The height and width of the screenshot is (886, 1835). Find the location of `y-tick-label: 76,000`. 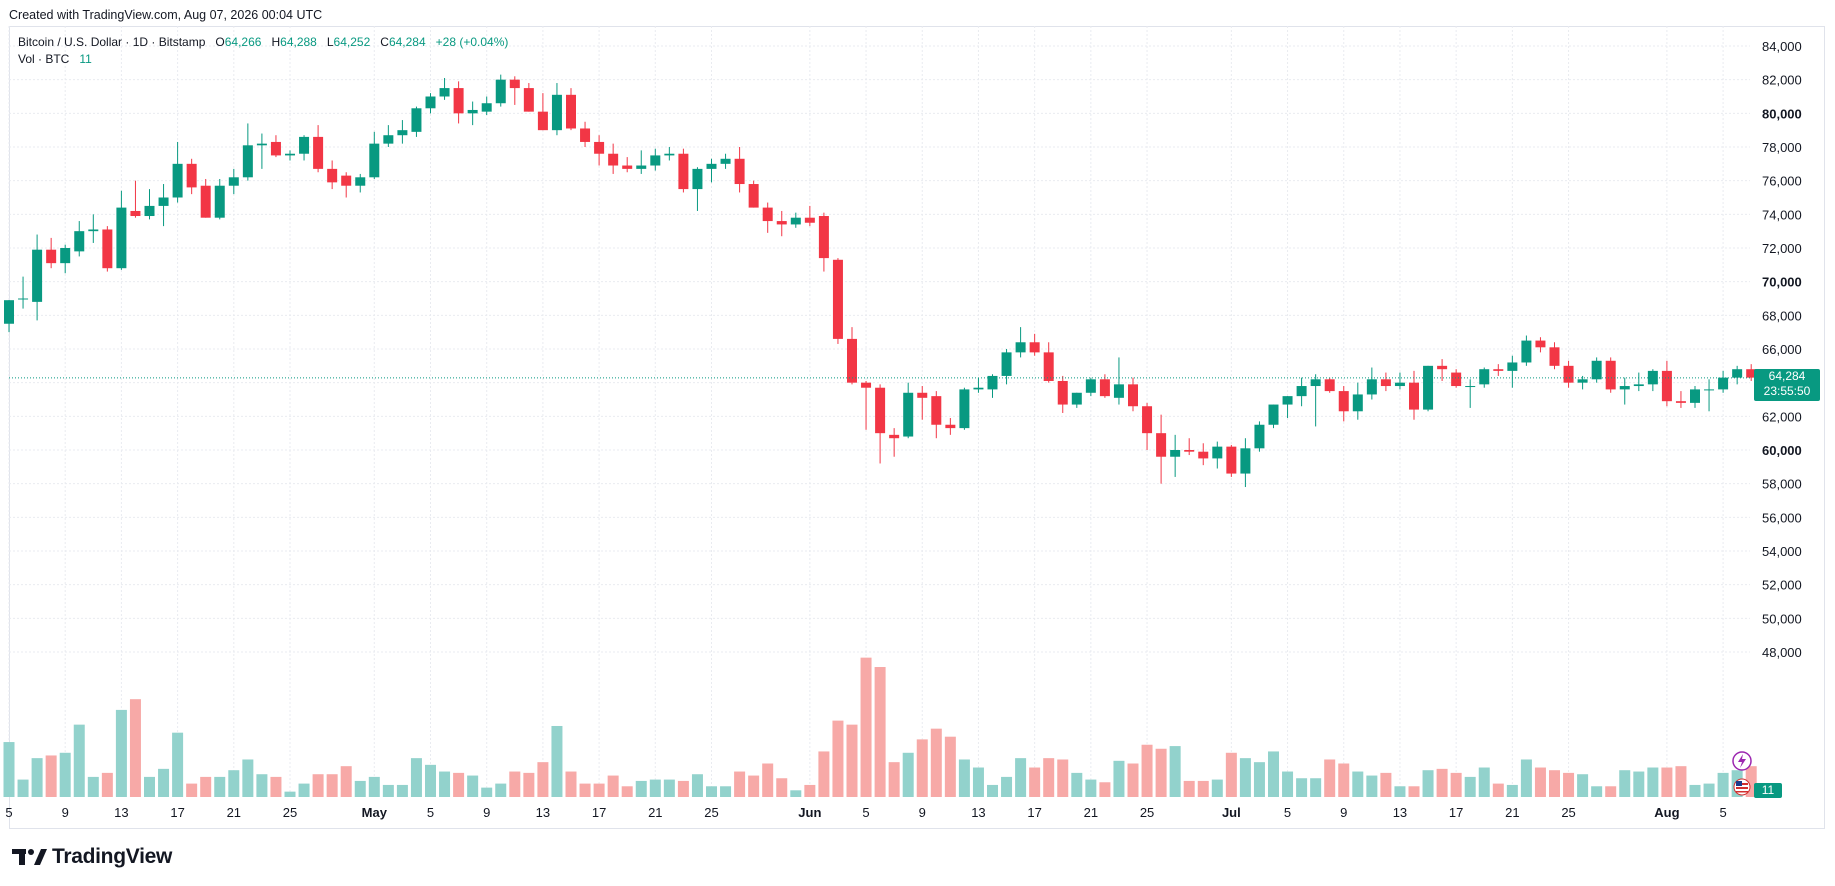

y-tick-label: 76,000 is located at coordinates (1782, 181).